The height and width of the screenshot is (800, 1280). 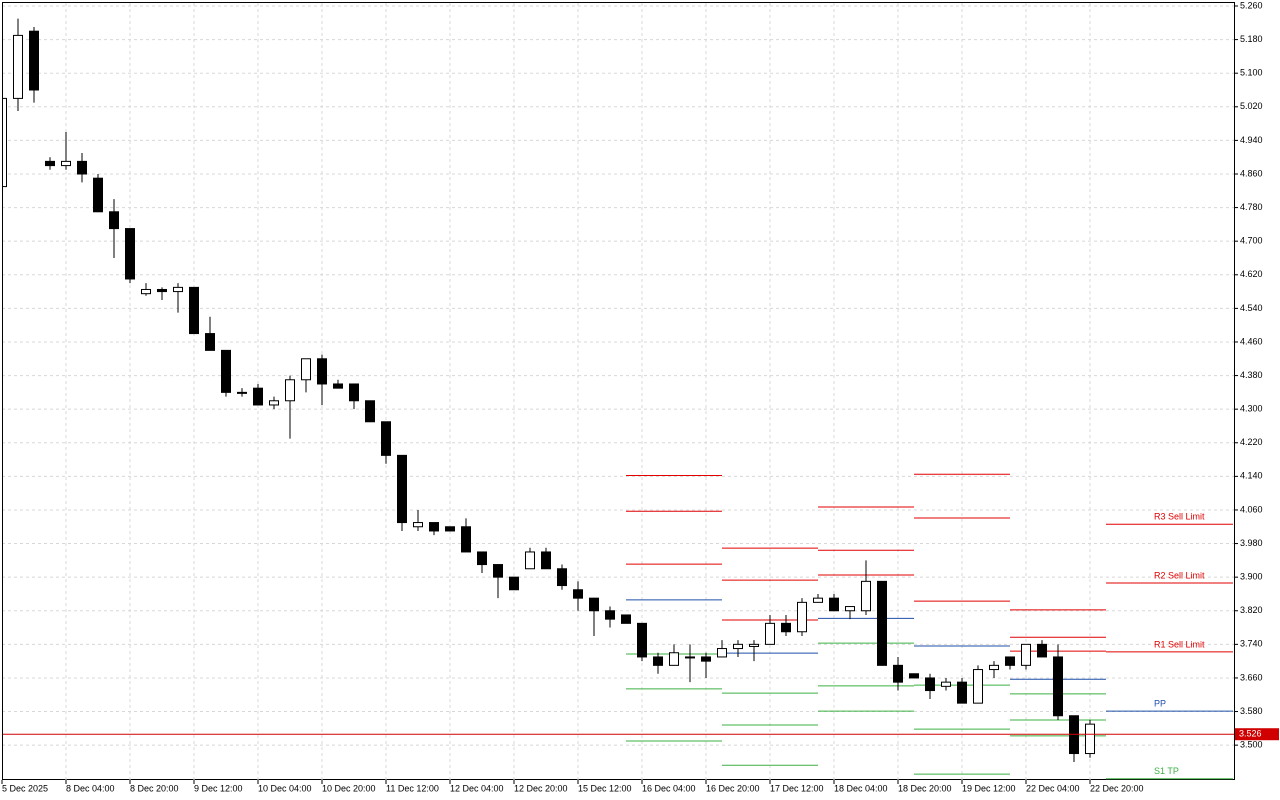 What do you see at coordinates (1251, 711) in the screenshot?
I see `y-tick-label: 3.580` at bounding box center [1251, 711].